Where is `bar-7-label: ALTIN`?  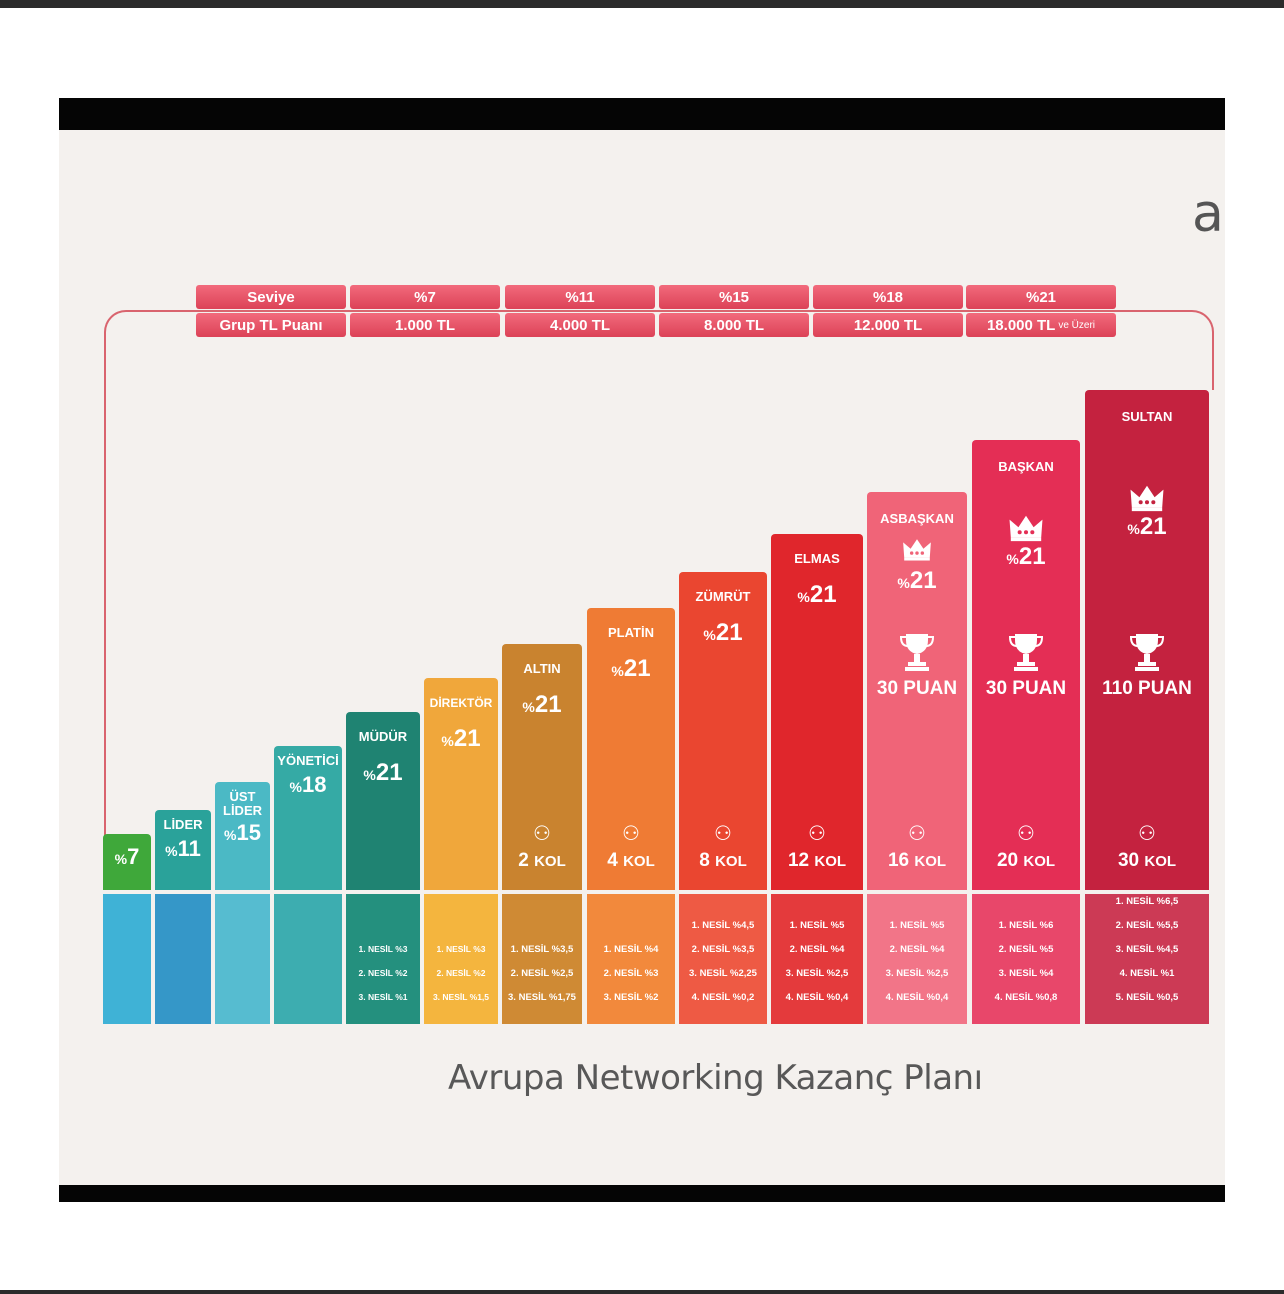 bar-7-label: ALTIN is located at coordinates (542, 668).